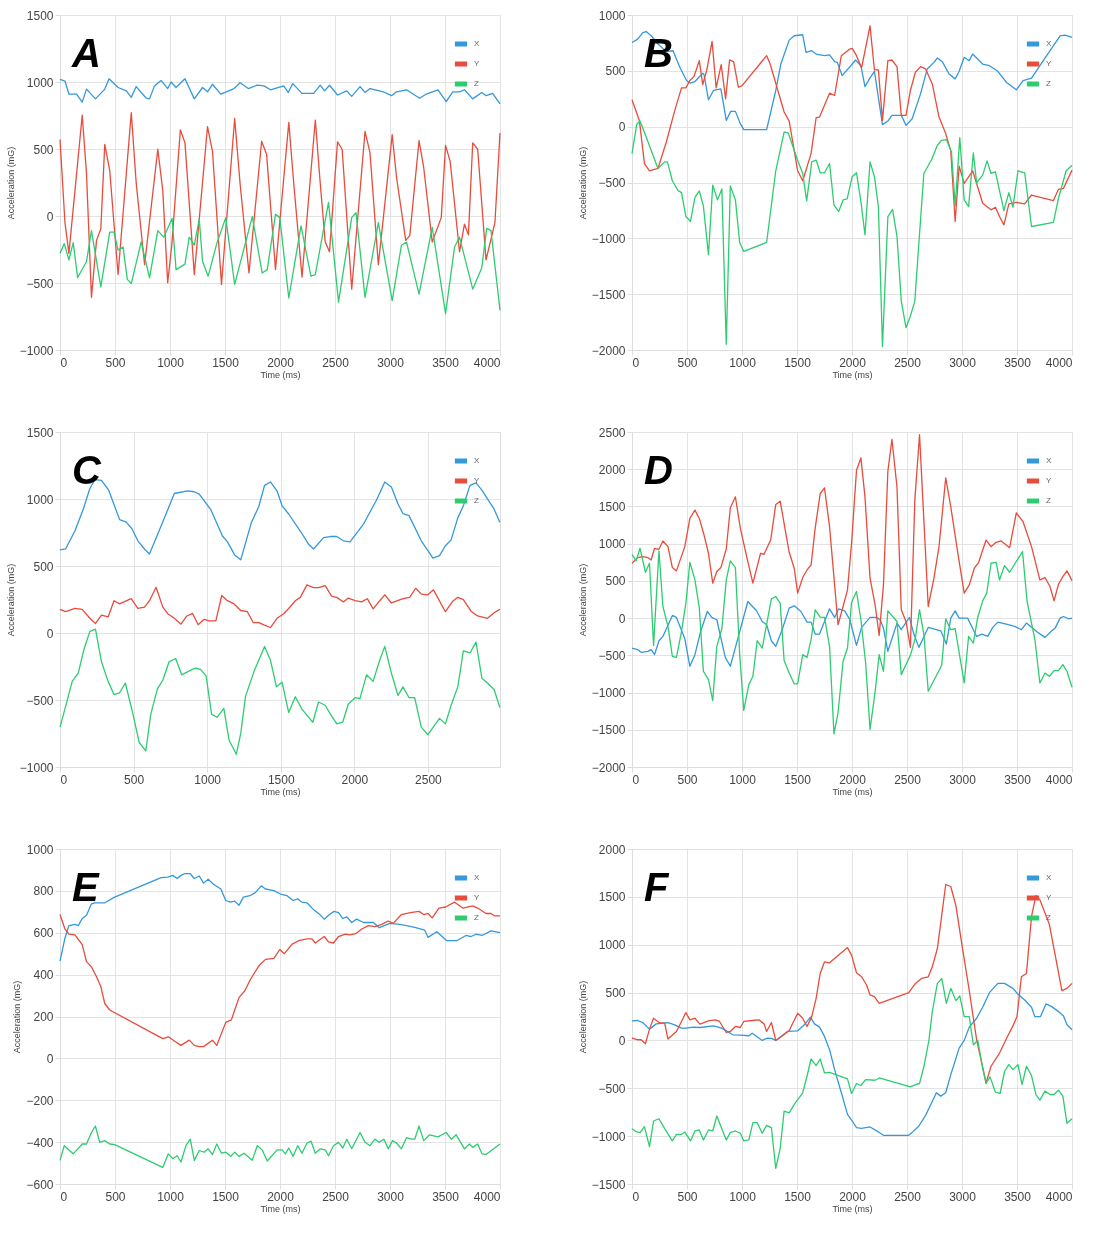 The width and height of the screenshot is (1101, 1247). What do you see at coordinates (43, 1017) in the screenshot?
I see `y-tick-label: 200` at bounding box center [43, 1017].